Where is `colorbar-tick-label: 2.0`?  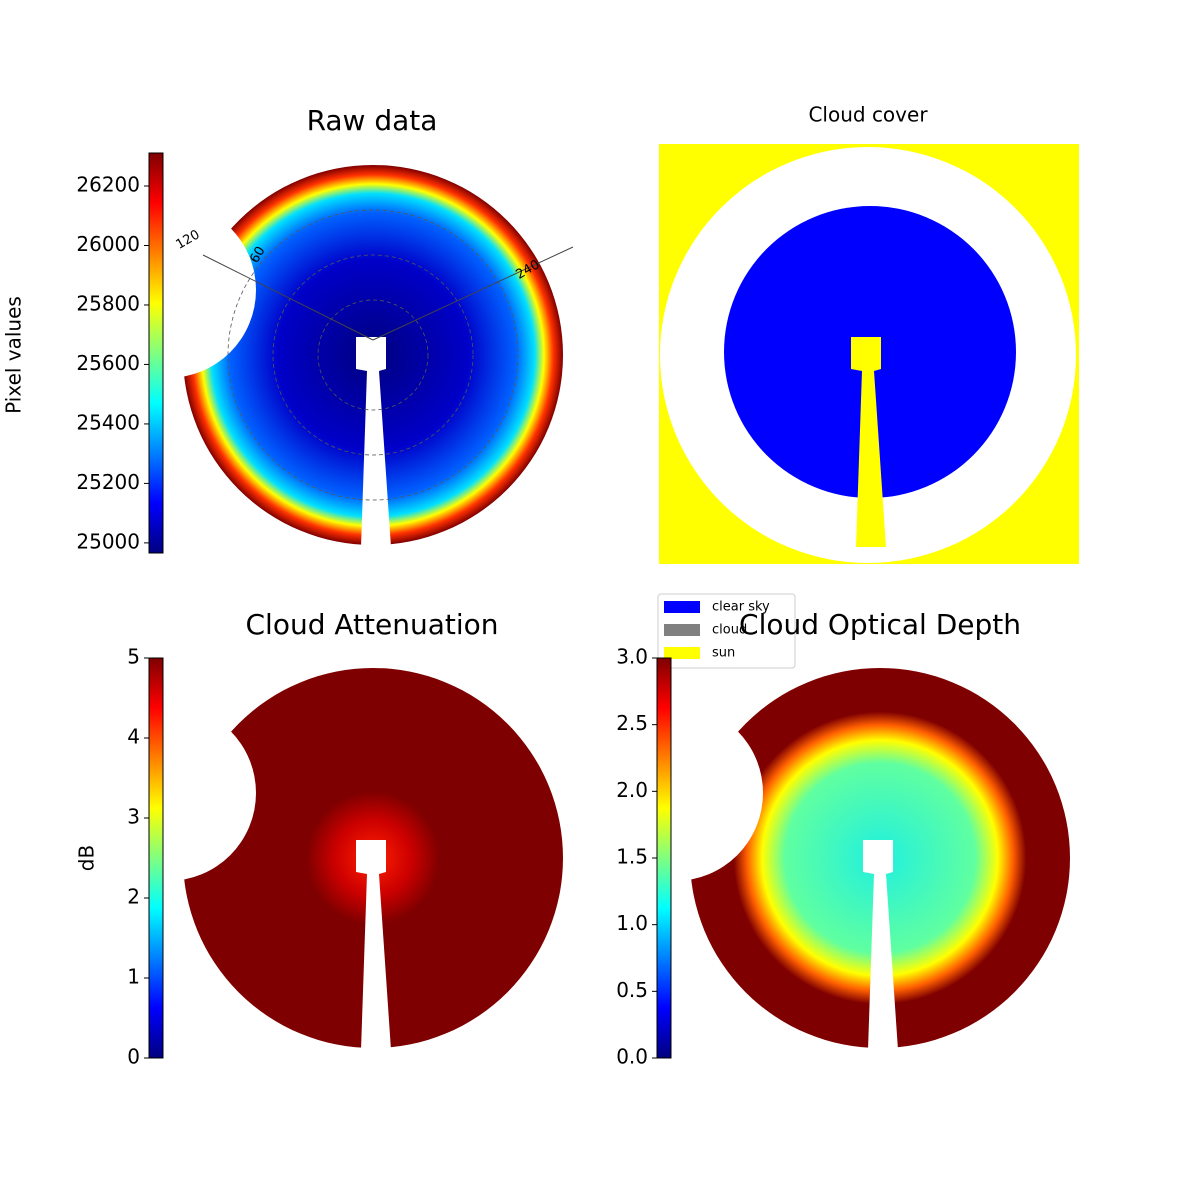
colorbar-tick-label: 2.0 is located at coordinates (632, 790).